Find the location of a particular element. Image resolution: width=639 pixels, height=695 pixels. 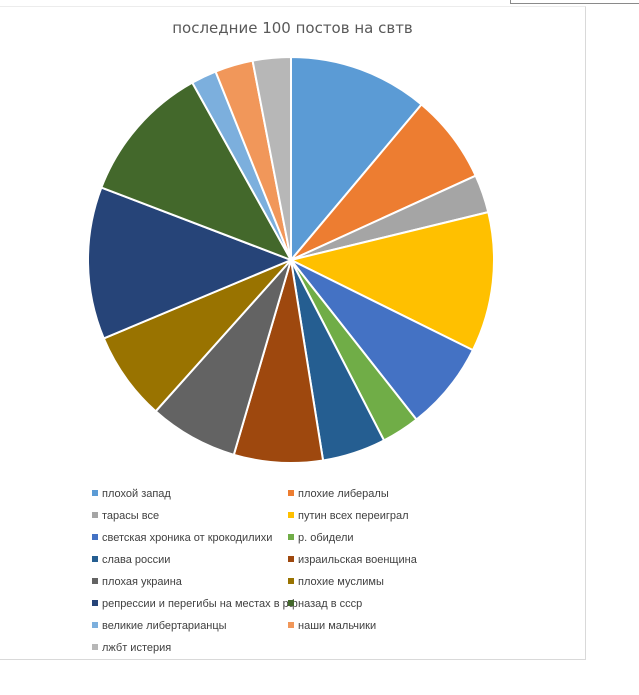

legend-item: плохие либералы is located at coordinates (338, 494).